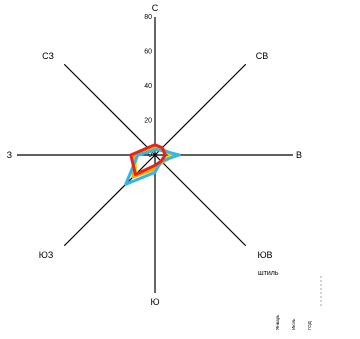  What do you see at coordinates (262, 56) in the screenshot?
I see `direction-label: СВ` at bounding box center [262, 56].